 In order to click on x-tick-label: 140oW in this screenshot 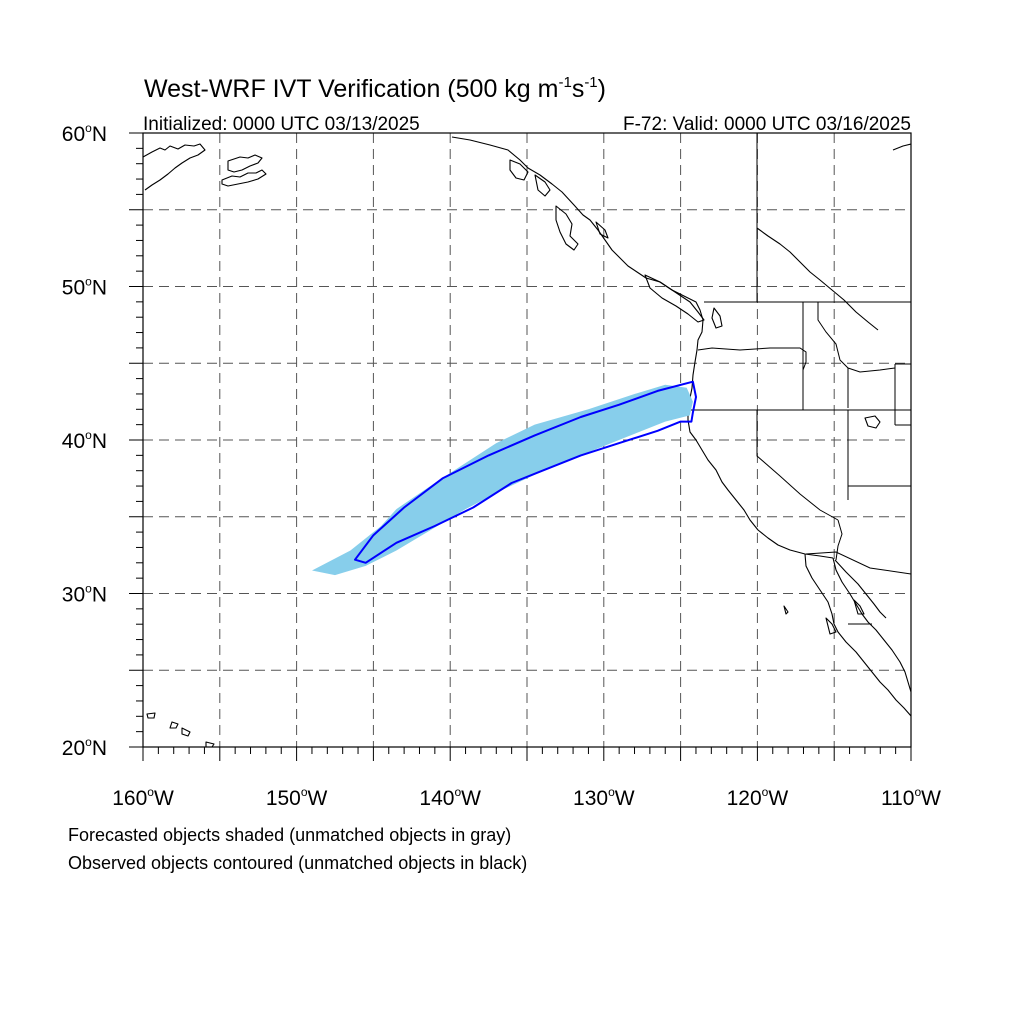, I will do `click(450, 797)`.